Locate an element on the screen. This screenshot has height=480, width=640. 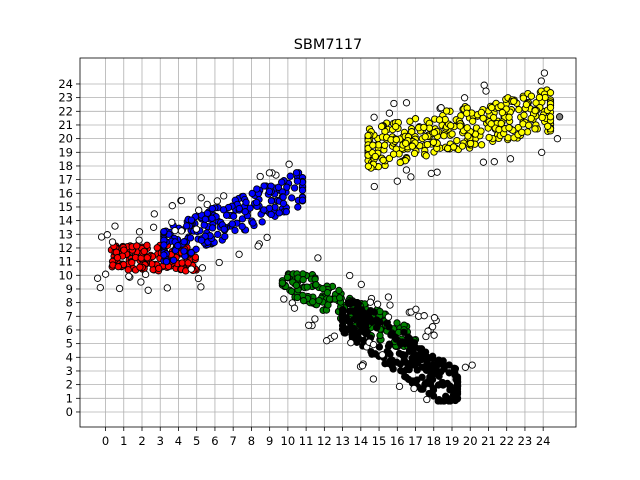
y-tick-label: 11 is located at coordinates (65, 262).